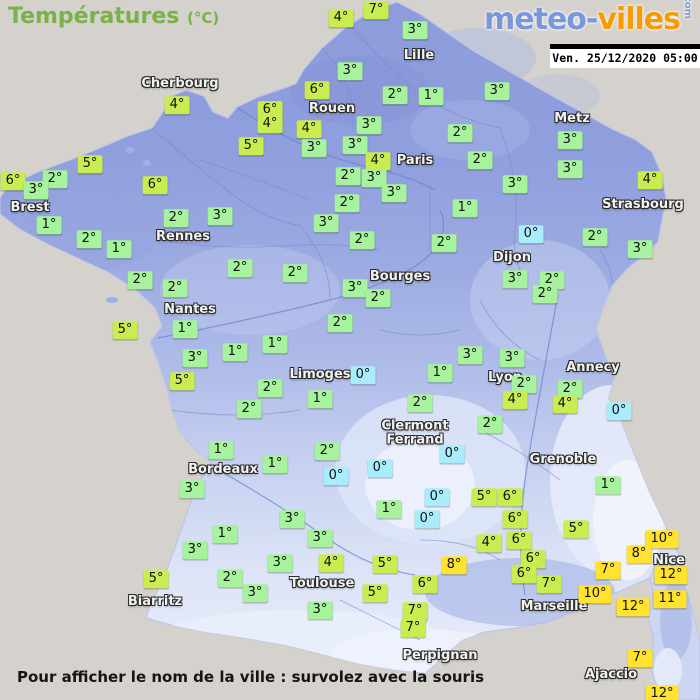 The image size is (700, 700). I want to click on temp-label: 11°, so click(670, 599).